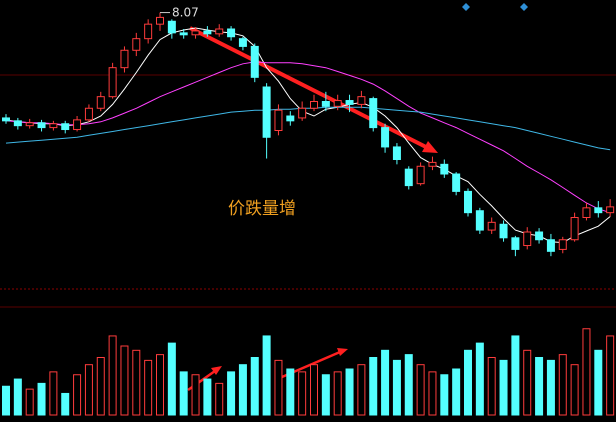 Image resolution: width=616 pixels, height=422 pixels. Describe the element at coordinates (308, 128) in the screenshot. I see `moving-average` at that location.